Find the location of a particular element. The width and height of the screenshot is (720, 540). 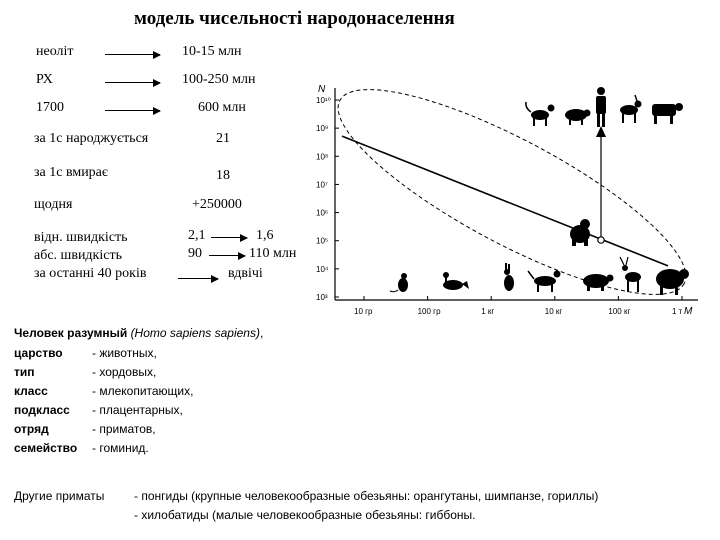

taxonomy-heading: Человек разумный (Homo sapiens sapiens), is located at coordinates (138, 333).